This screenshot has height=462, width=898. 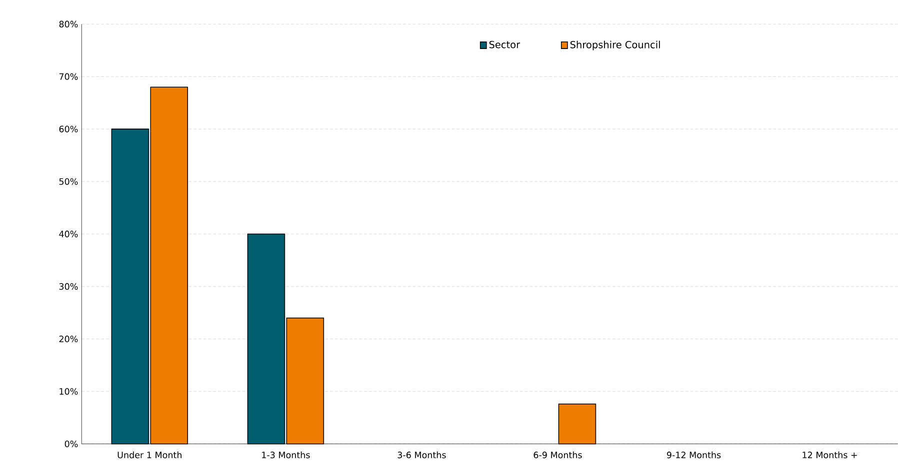 I want to click on legend-label: Sector, so click(x=504, y=44).